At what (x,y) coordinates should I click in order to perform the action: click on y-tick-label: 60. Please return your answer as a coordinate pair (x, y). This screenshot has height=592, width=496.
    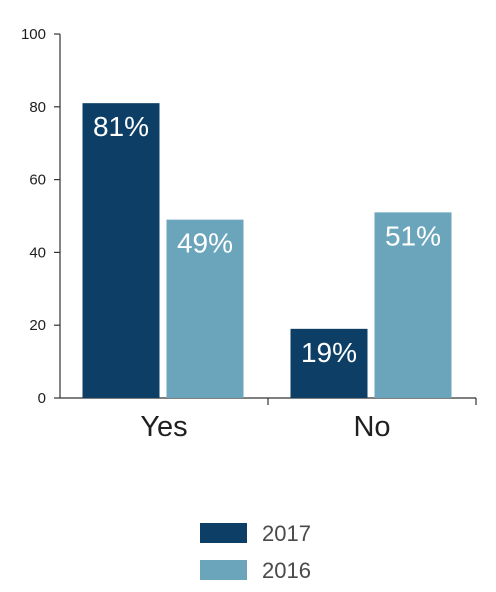
    Looking at the image, I should click on (37, 180).